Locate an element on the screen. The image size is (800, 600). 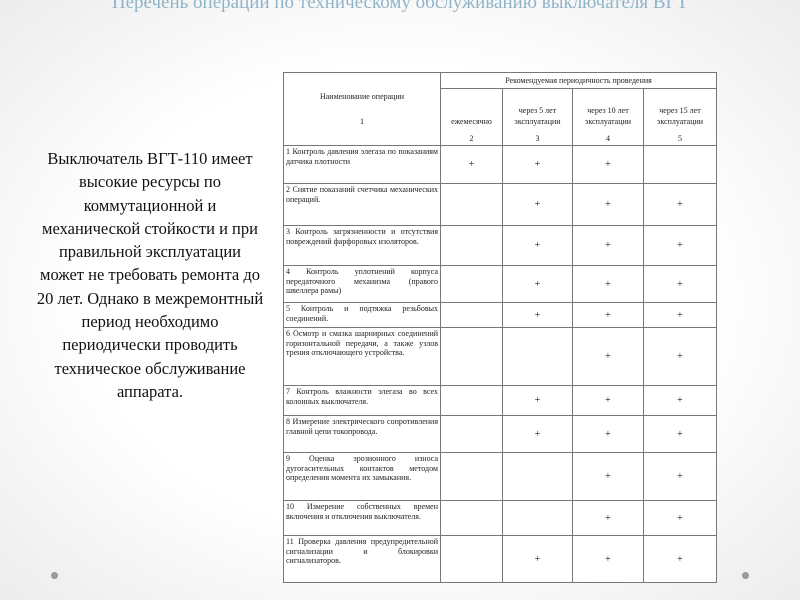
column-number: 5 is located at coordinates (680, 138).